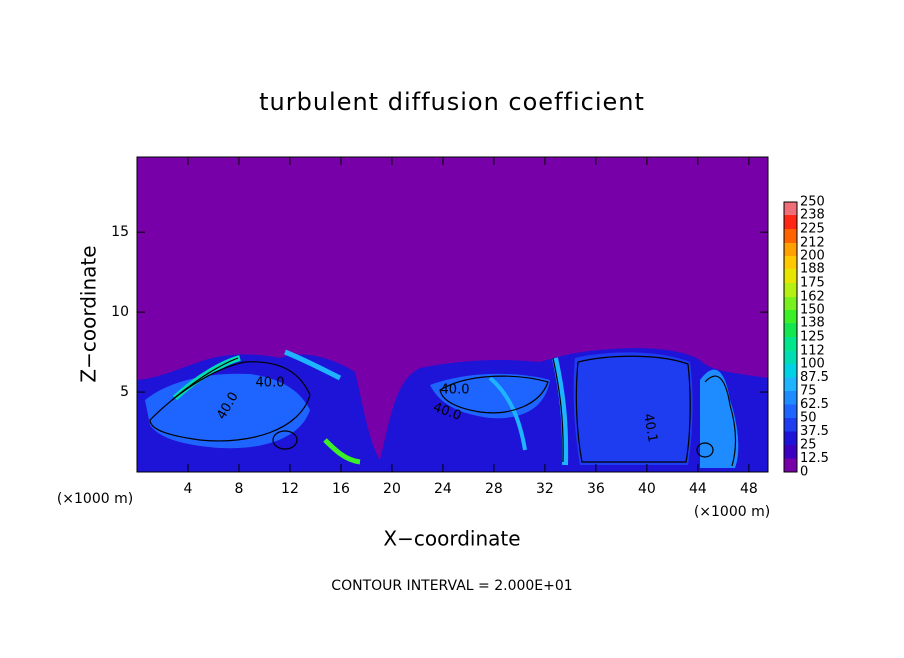 The image size is (904, 658). I want to click on x-tick-label: 20, so click(392, 489).